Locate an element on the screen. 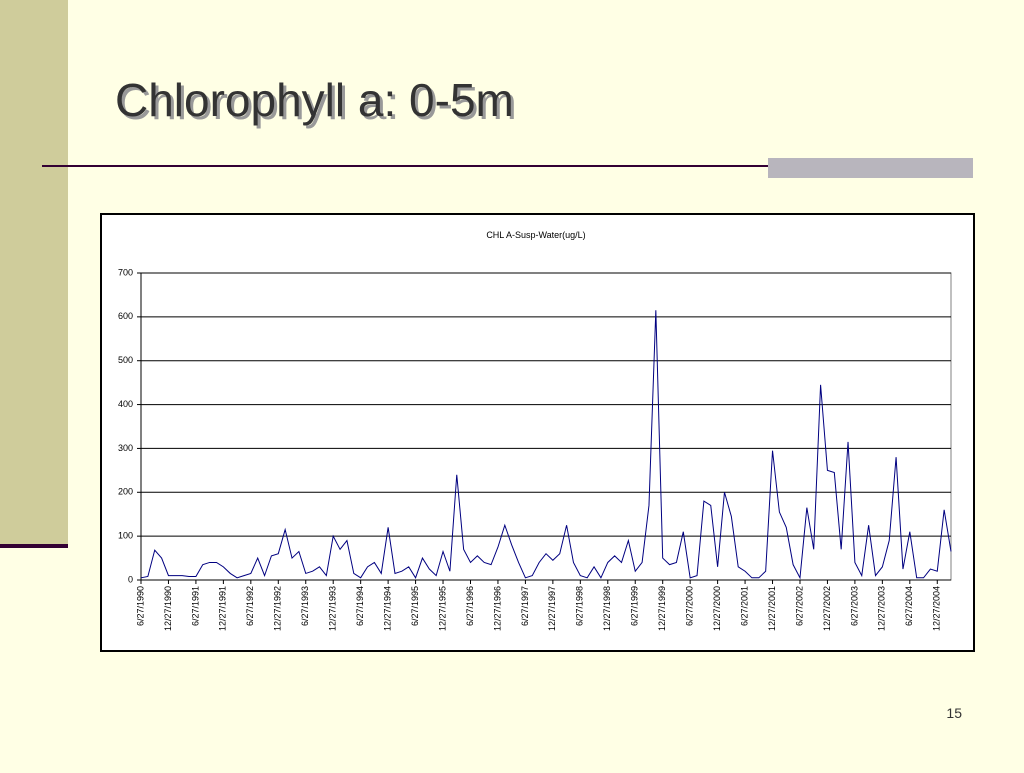 This screenshot has width=1024, height=773. y-tick-label: 300 is located at coordinates (125, 448).